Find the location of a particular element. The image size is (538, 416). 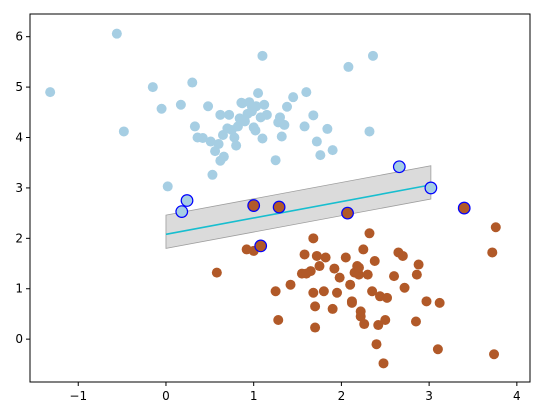

y-tick-label-5: 5 is located at coordinates (19, 87).